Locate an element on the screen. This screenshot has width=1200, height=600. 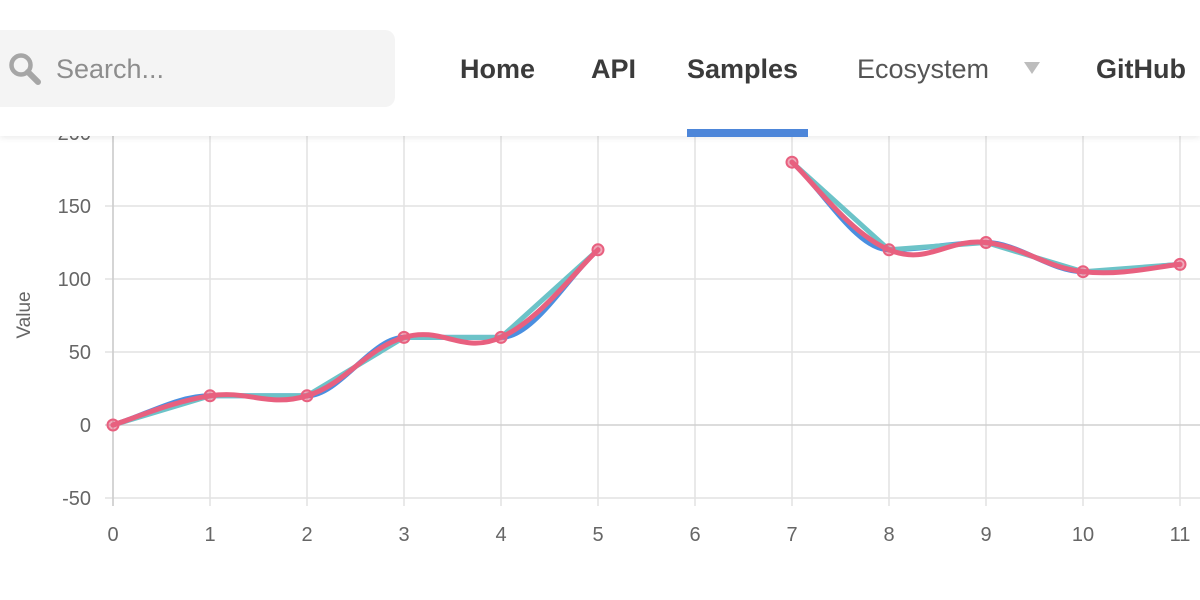
x-tick-label: 7 is located at coordinates (791, 535).